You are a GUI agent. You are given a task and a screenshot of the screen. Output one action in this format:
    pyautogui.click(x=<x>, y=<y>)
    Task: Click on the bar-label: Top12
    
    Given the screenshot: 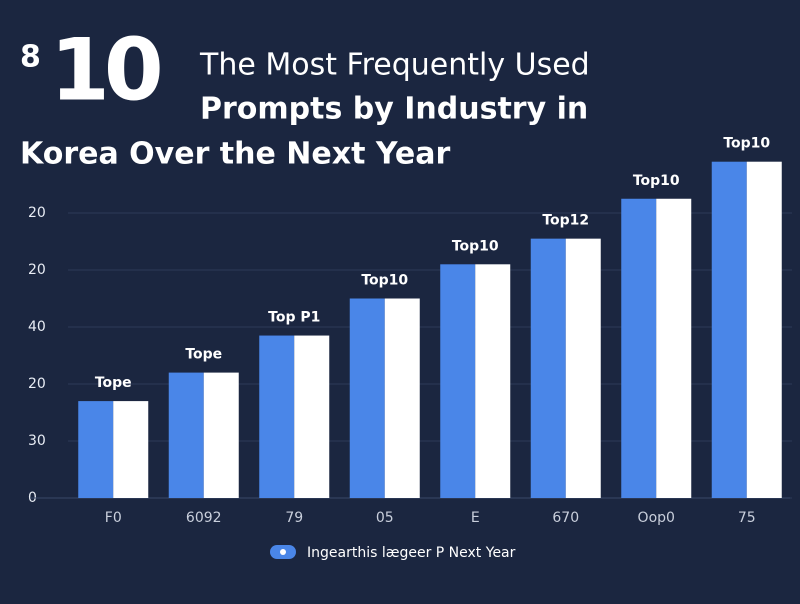 What is the action you would take?
    pyautogui.click(x=565, y=221)
    